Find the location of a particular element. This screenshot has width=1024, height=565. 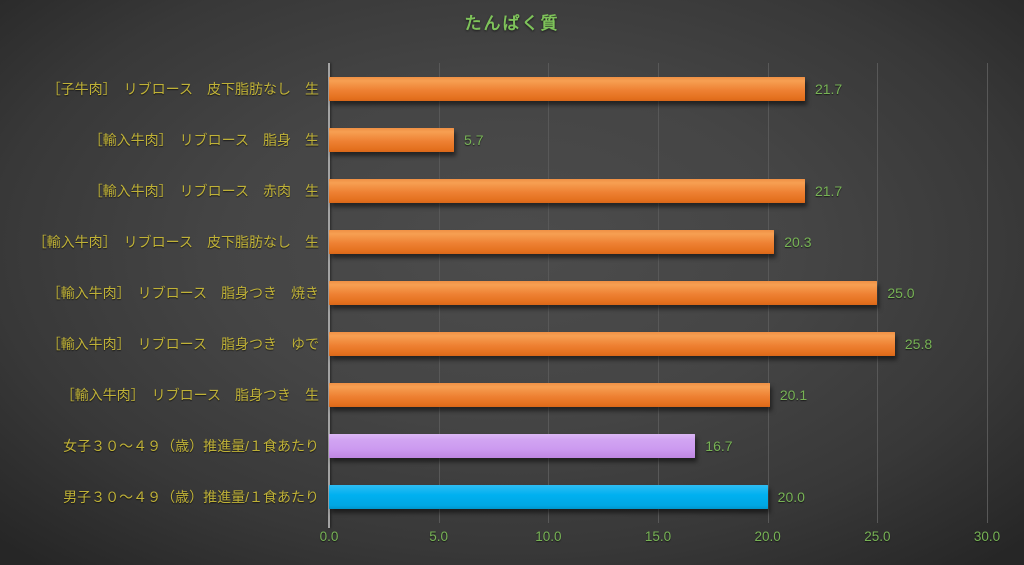

value-label: 16.7 is located at coordinates (719, 446).